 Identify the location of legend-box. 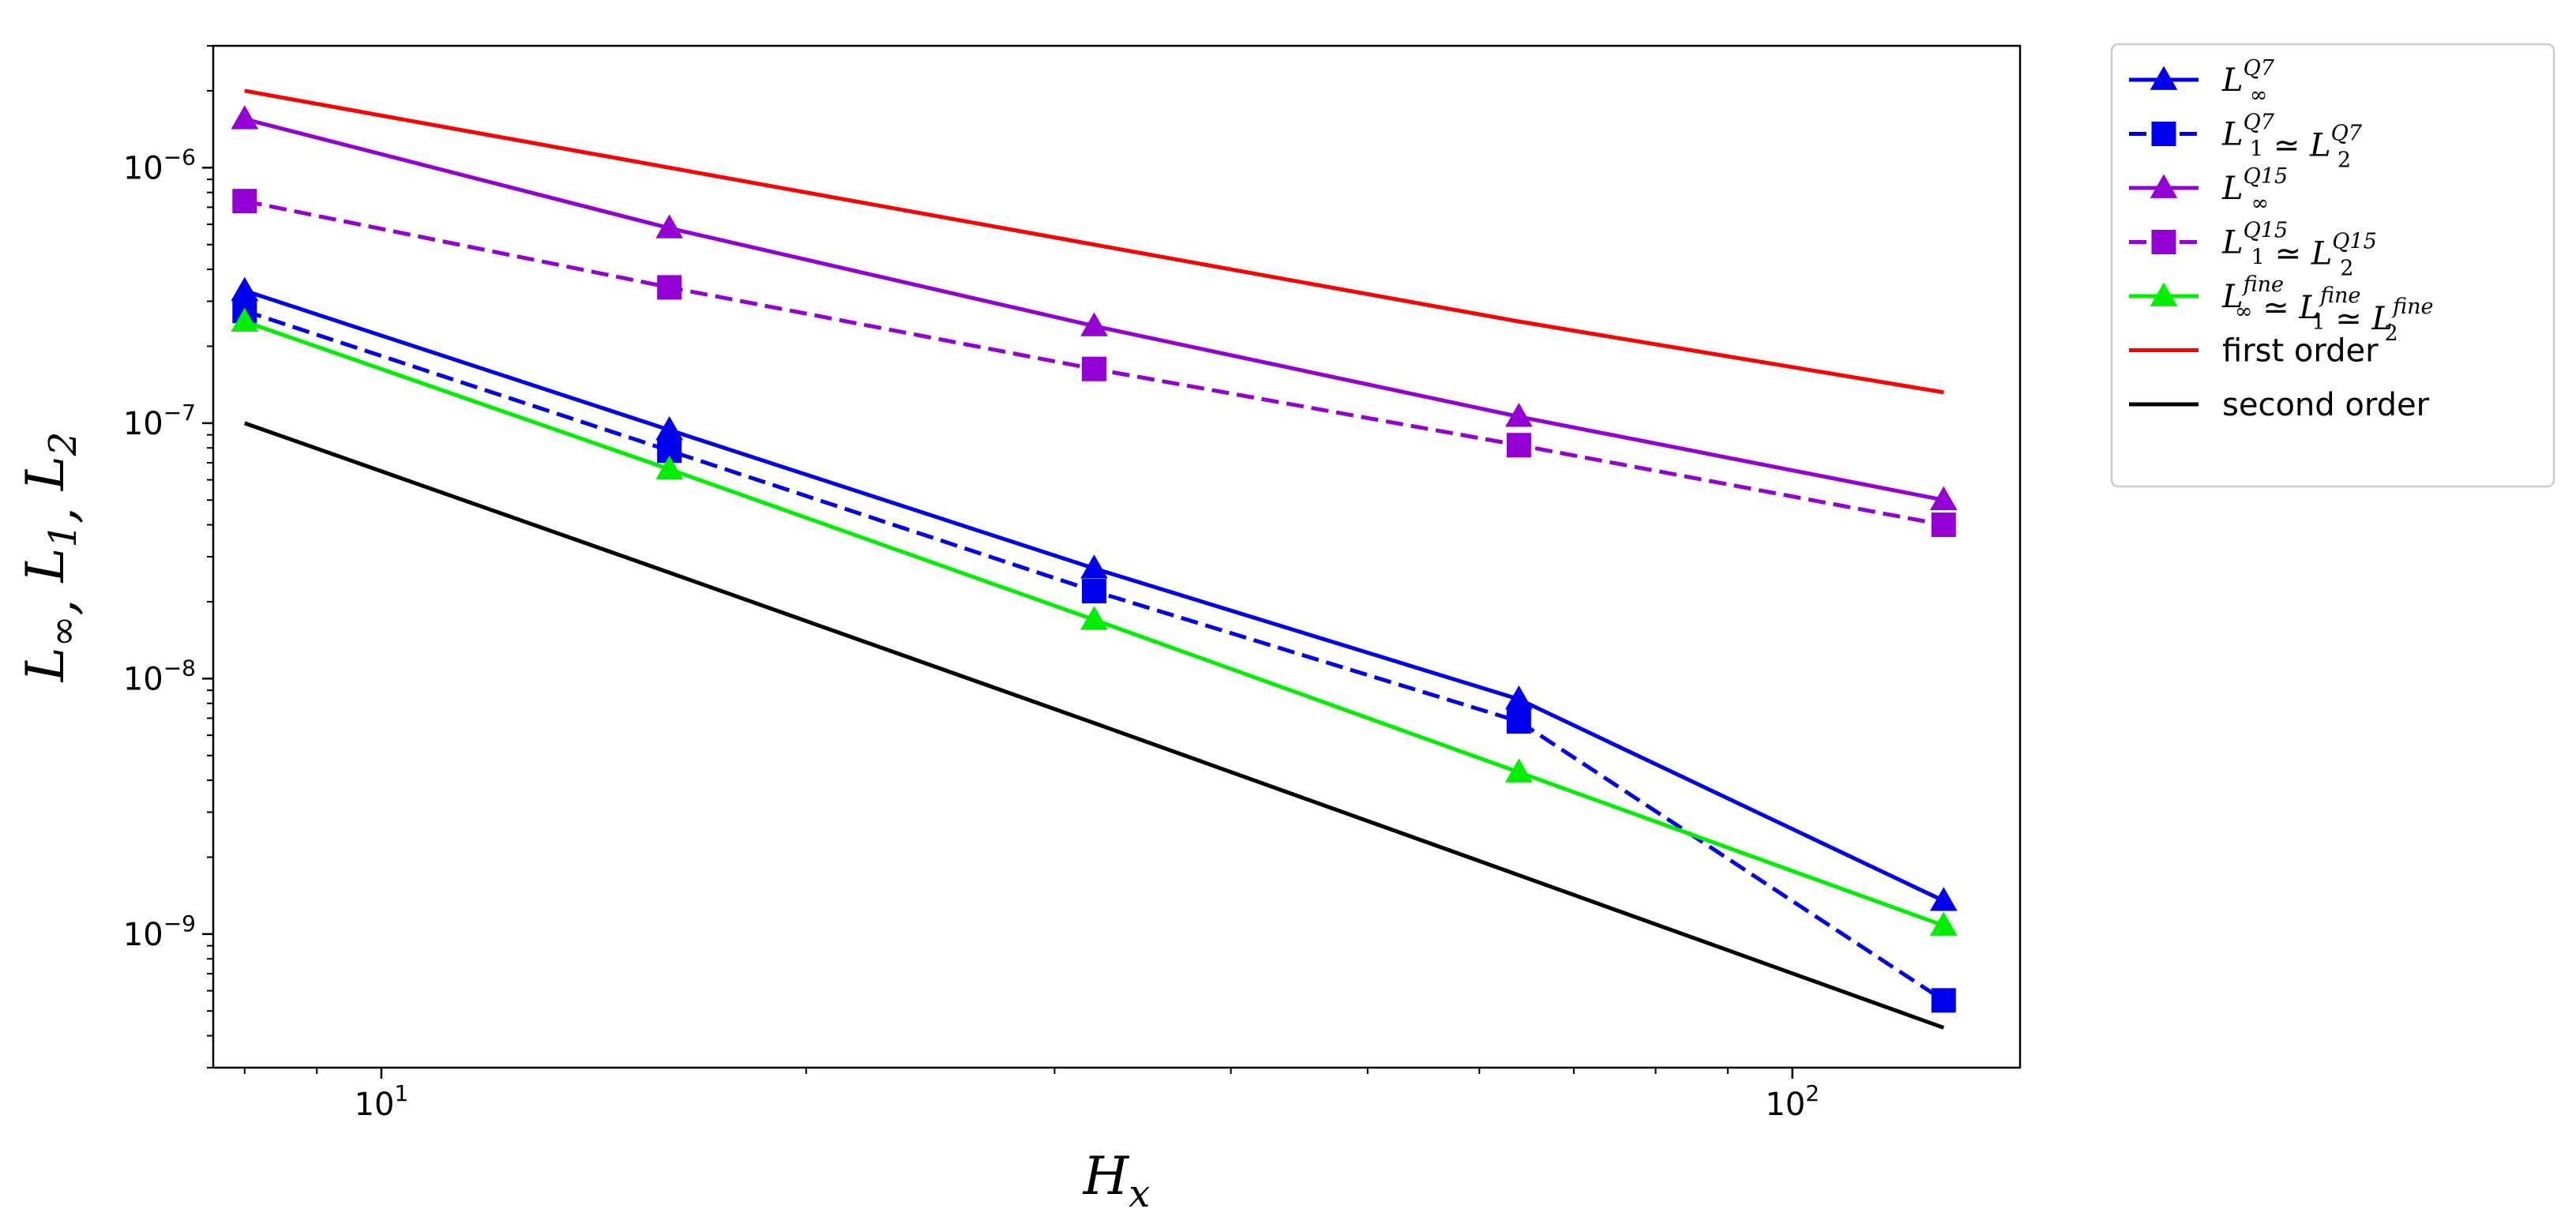
(2332, 265).